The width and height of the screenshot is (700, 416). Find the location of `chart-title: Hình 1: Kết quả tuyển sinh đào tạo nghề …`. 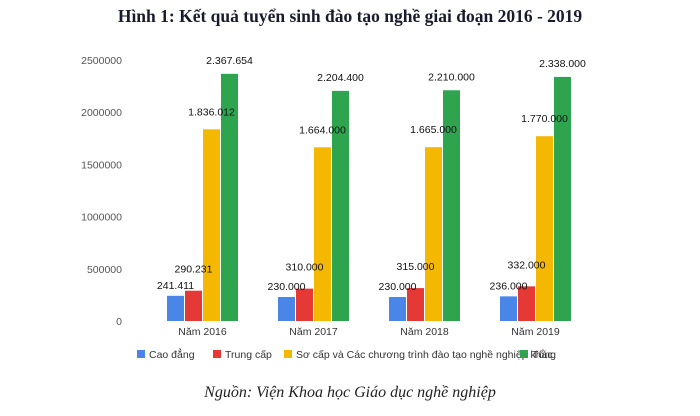

chart-title: Hình 1: Kết quả tuyển sinh đào tạo nghề … is located at coordinates (350, 16).